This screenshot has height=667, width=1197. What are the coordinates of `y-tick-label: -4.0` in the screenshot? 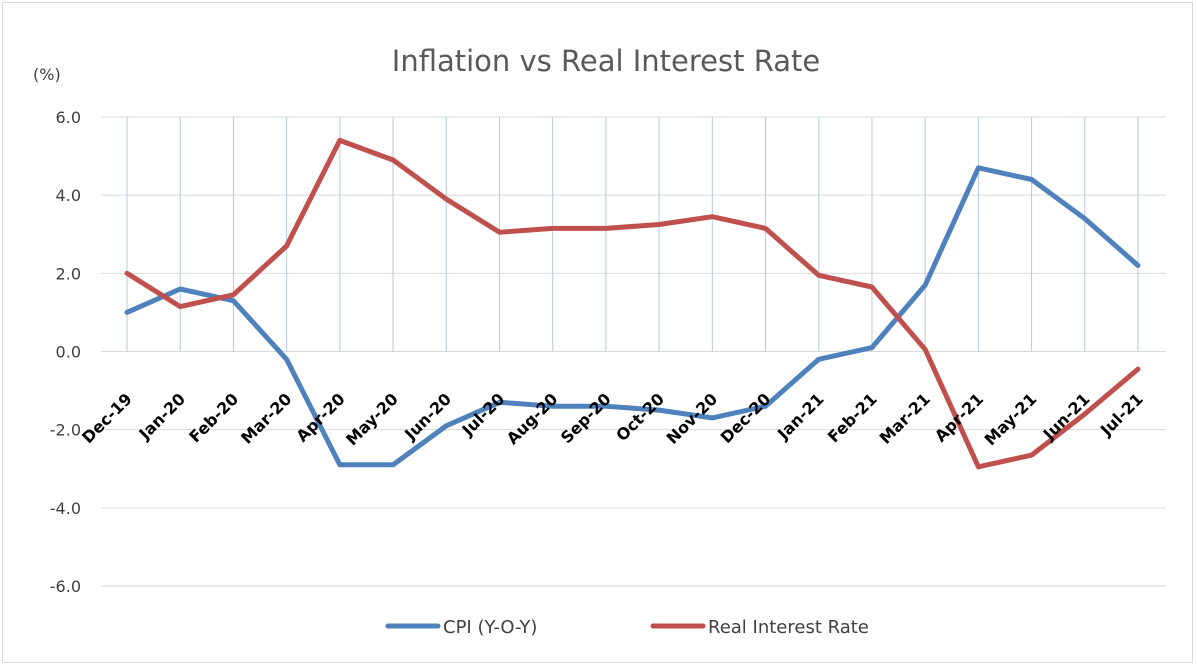 It's located at (65, 508).